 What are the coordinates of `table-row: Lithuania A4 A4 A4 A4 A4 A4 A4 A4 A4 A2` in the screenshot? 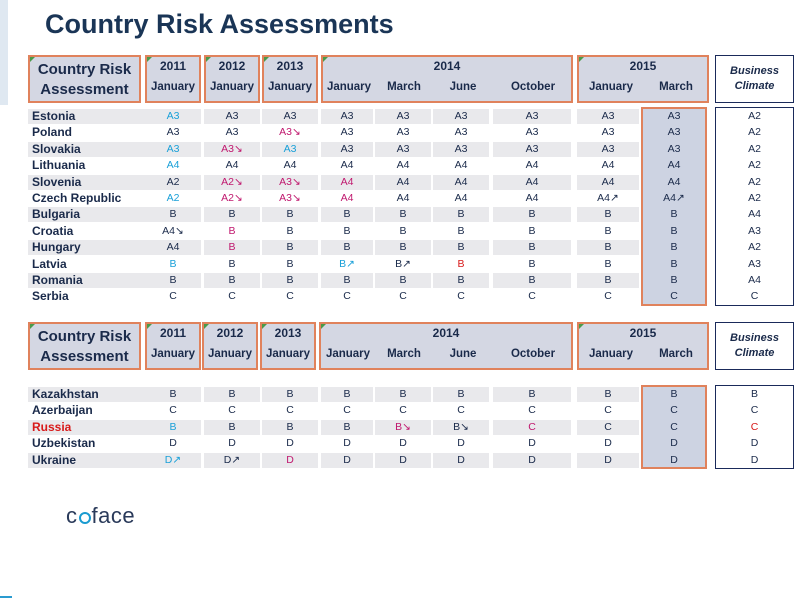 It's located at (411, 166).